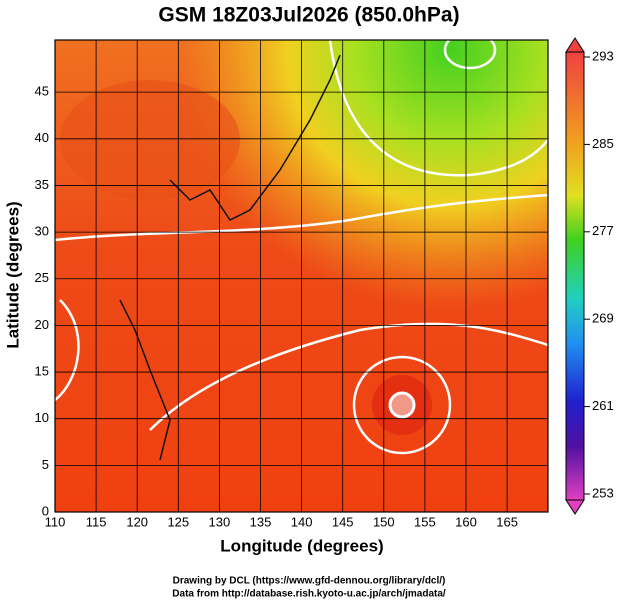  What do you see at coordinates (220, 521) in the screenshot?
I see `x-tick-label: 130` at bounding box center [220, 521].